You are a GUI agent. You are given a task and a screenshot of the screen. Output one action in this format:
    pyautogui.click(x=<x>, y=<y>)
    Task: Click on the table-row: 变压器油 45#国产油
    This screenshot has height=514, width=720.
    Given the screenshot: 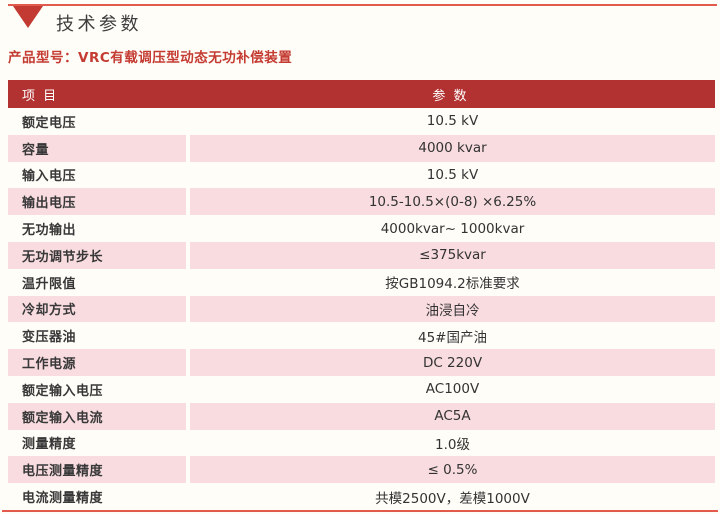 What is the action you would take?
    pyautogui.click(x=361, y=335)
    